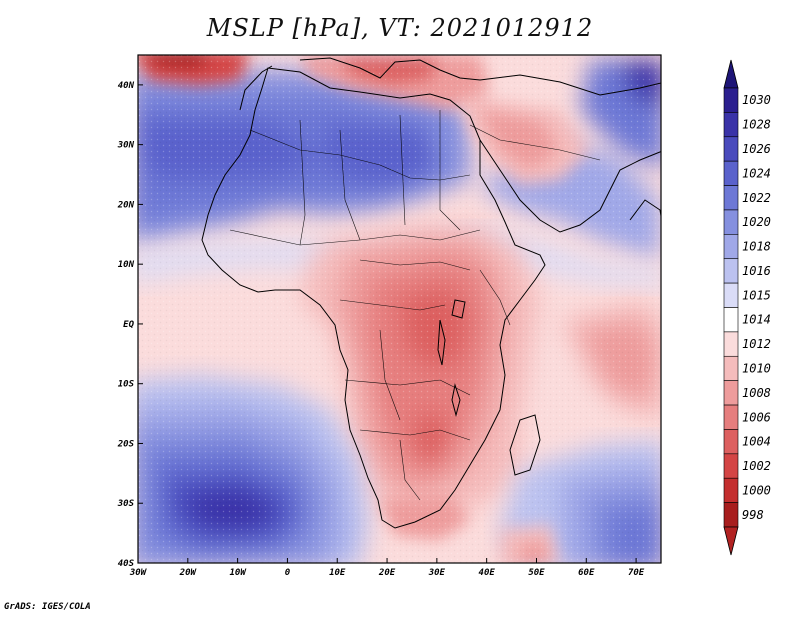 The height and width of the screenshot is (618, 800). What do you see at coordinates (756, 295) in the screenshot?
I see `colorbar-label: 1015` at bounding box center [756, 295].